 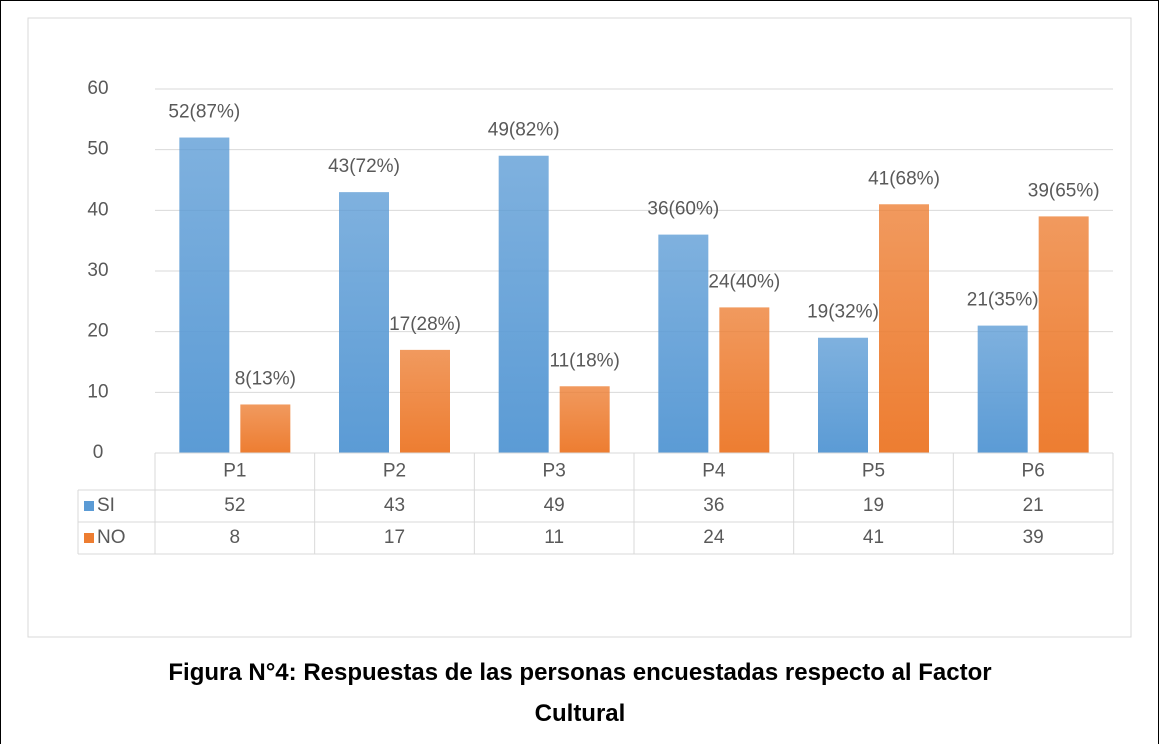 I want to click on data-label: 8(13%), so click(x=265, y=378).